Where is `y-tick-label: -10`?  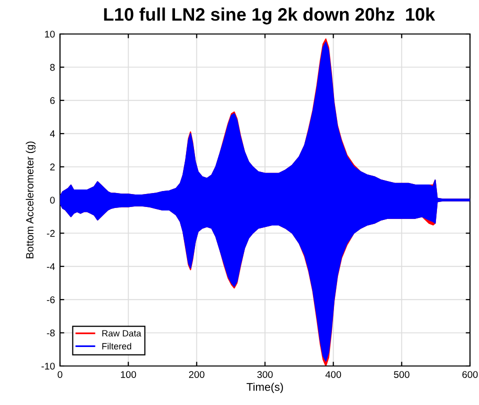 y-tick-label: -10 is located at coordinates (48, 366).